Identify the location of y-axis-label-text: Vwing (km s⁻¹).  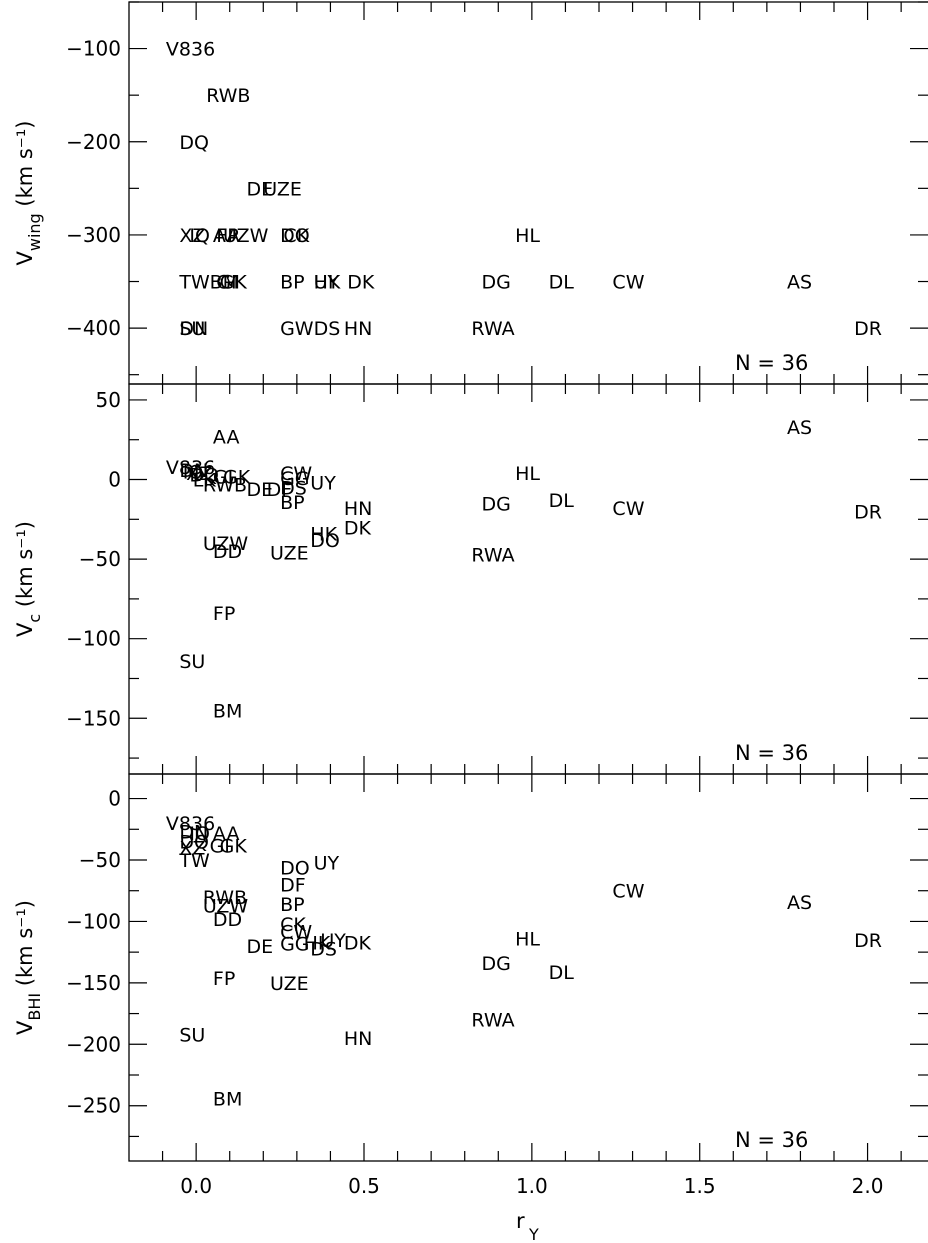
(28, 192).